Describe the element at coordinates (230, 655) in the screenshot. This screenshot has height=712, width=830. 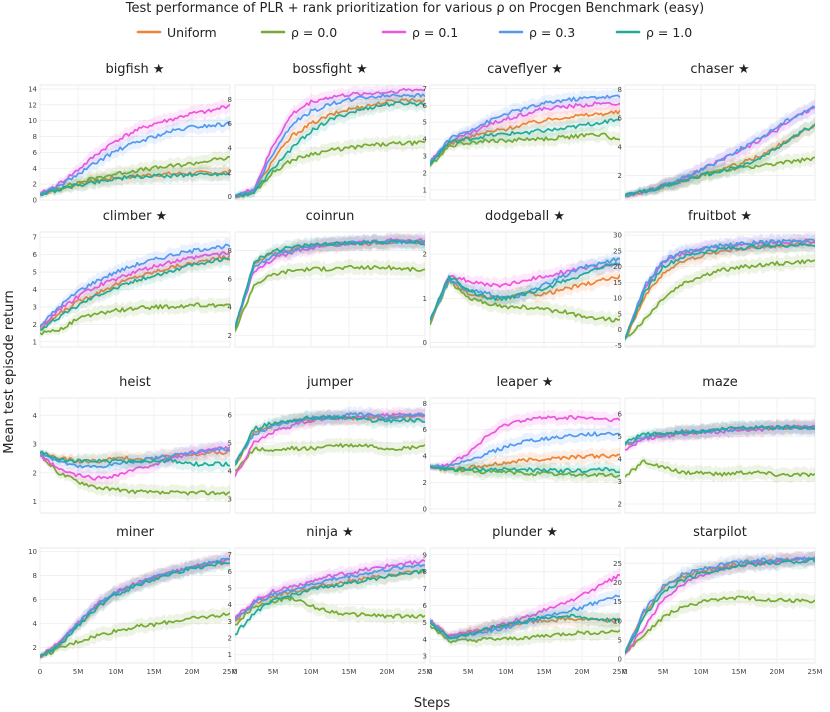
I see `y-tick-label: 1` at that location.